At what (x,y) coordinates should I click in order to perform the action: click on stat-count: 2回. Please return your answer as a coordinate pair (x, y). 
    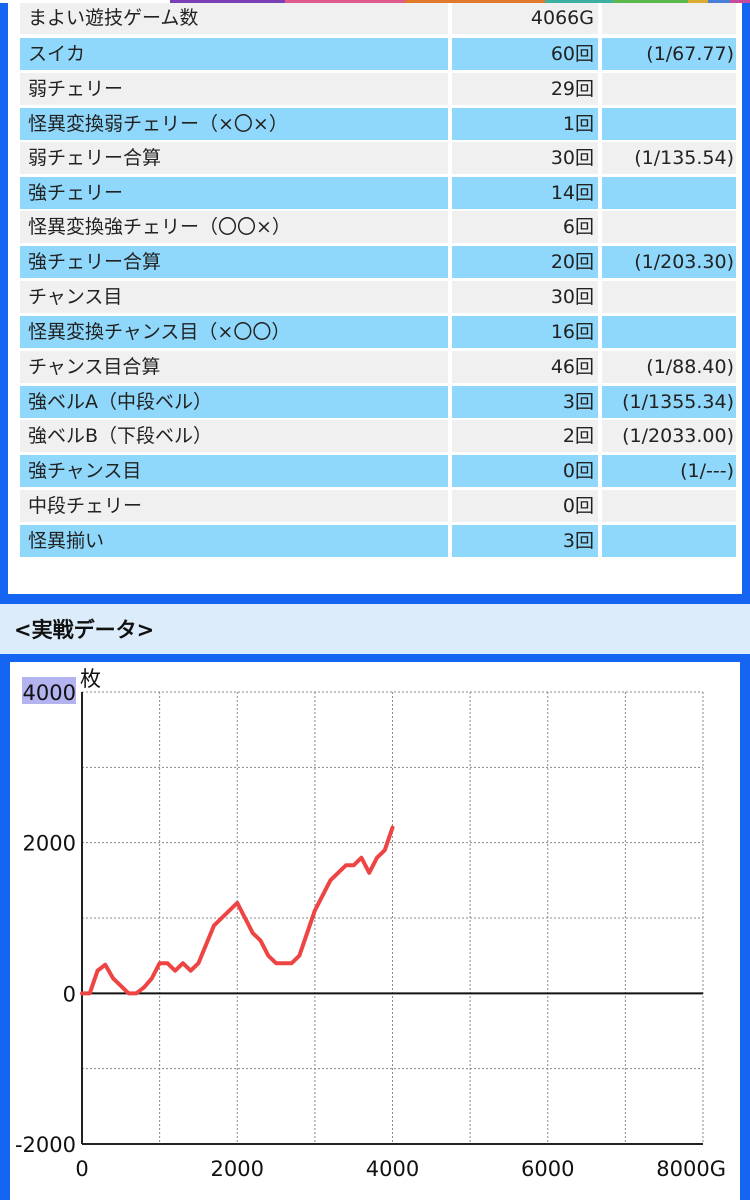
    Looking at the image, I should click on (525, 436).